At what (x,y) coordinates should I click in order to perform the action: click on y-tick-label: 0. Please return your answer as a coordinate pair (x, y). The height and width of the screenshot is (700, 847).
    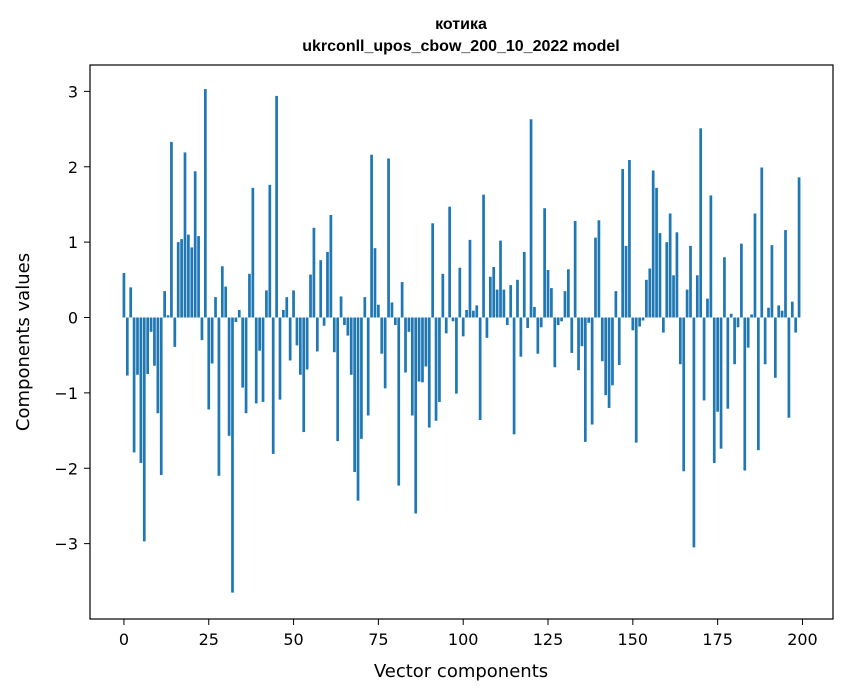
    Looking at the image, I should click on (73, 318).